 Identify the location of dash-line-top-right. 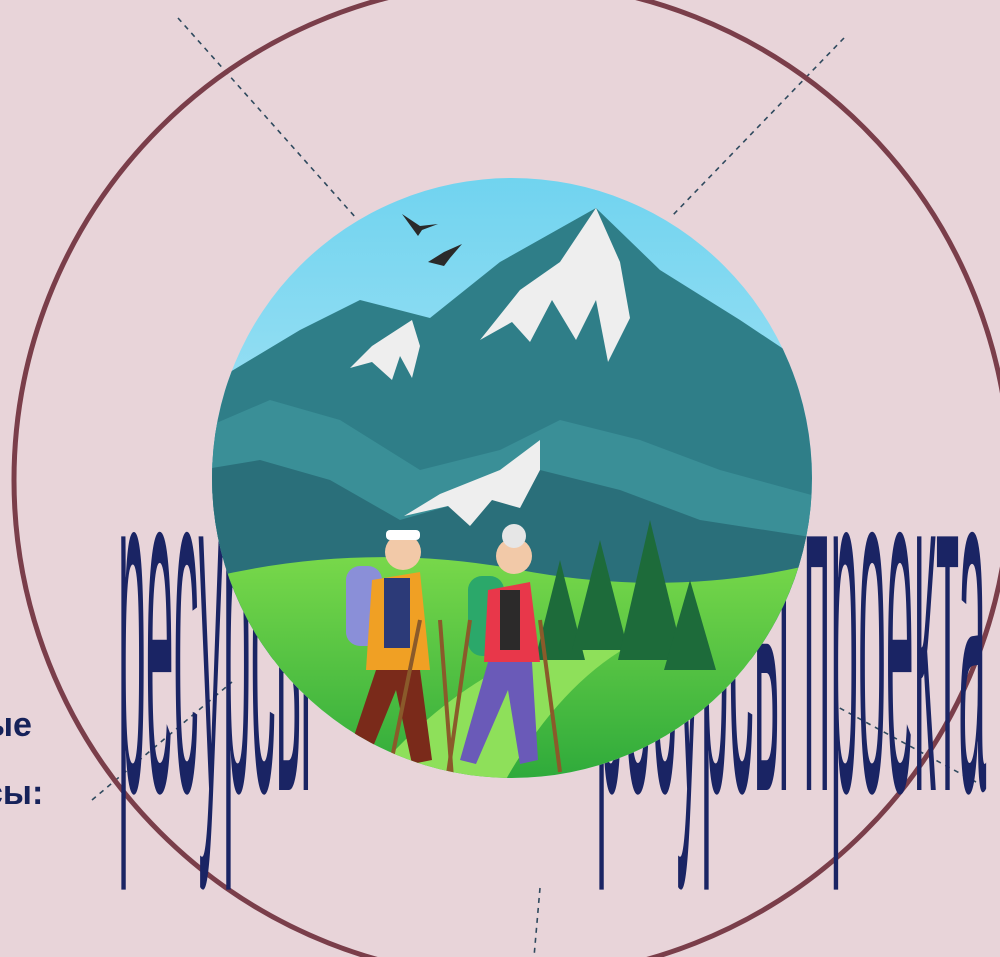
(758, 127).